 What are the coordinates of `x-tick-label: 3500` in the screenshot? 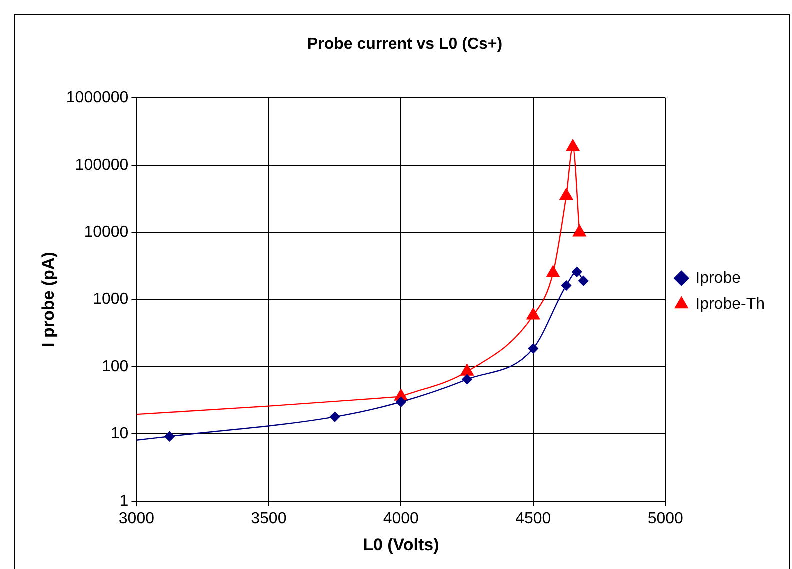 It's located at (269, 519).